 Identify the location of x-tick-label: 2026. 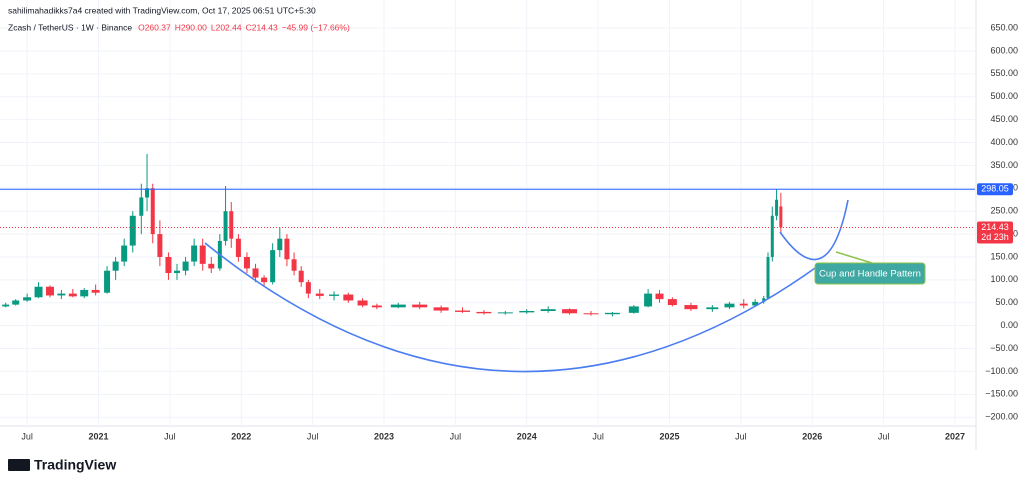
(812, 436).